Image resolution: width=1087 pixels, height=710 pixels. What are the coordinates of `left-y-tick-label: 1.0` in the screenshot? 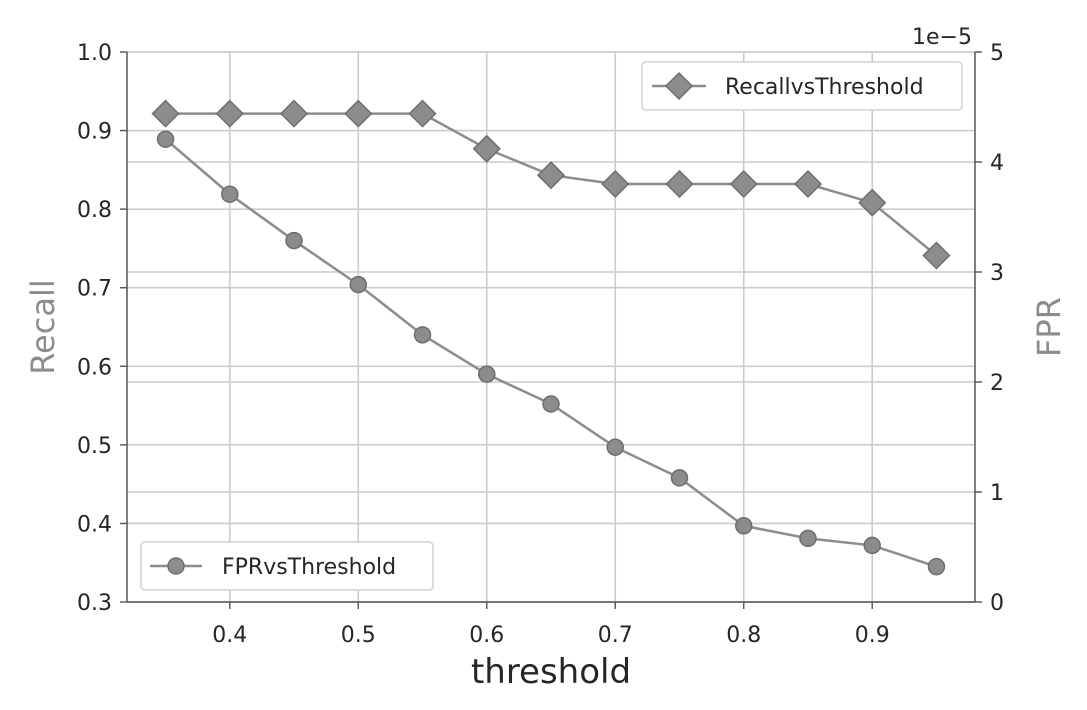 It's located at (94, 53).